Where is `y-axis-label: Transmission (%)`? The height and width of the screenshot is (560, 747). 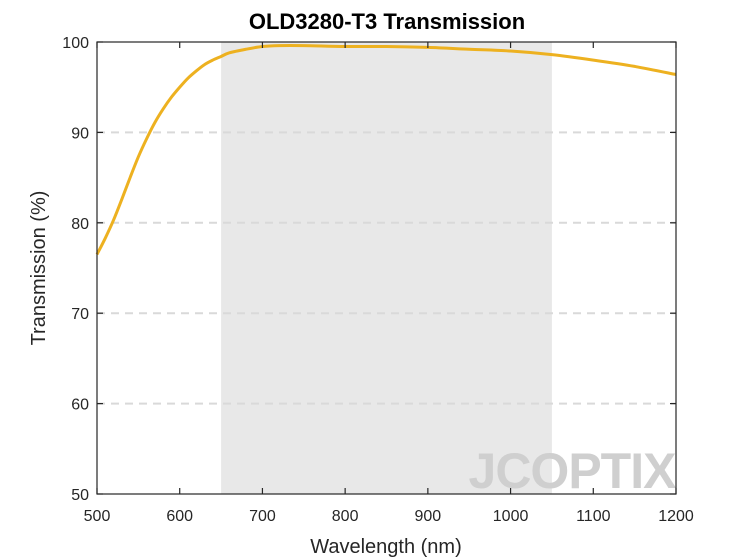 y-axis-label: Transmission (%) is located at coordinates (39, 268).